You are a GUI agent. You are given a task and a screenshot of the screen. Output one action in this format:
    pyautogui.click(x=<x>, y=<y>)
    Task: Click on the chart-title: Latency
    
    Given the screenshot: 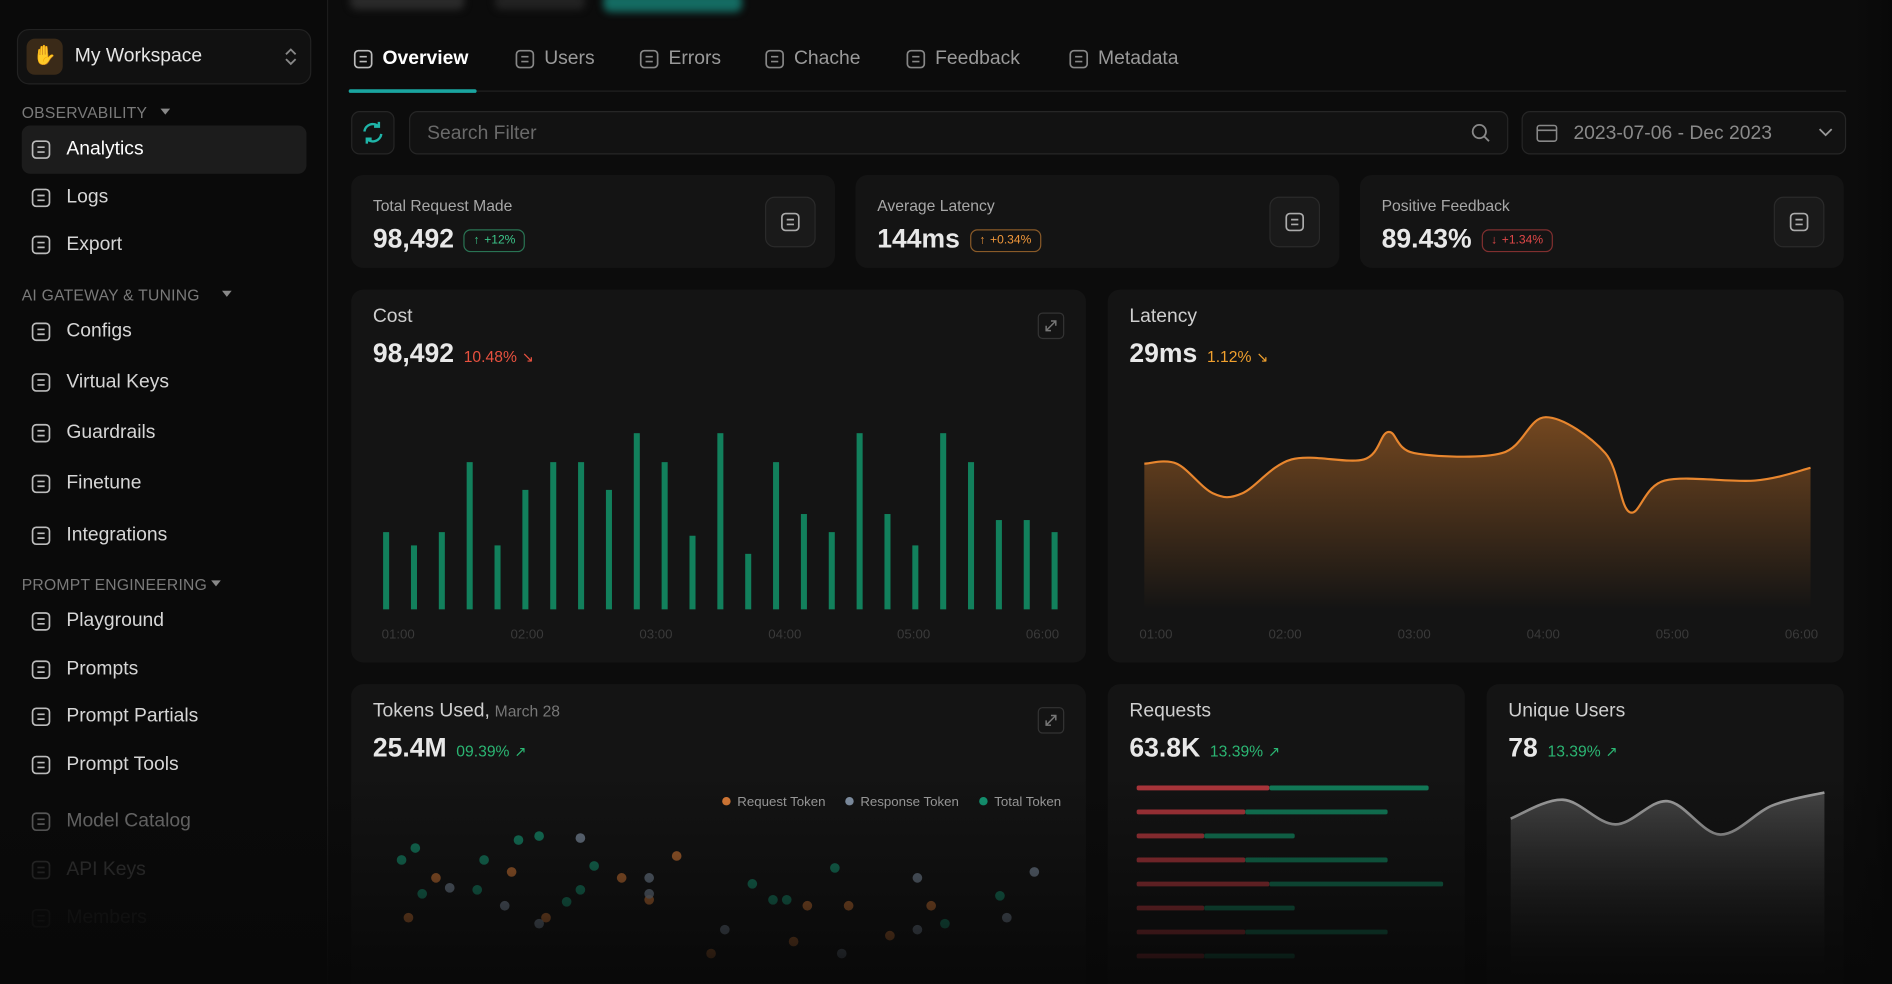 What is the action you would take?
    pyautogui.click(x=1163, y=316)
    